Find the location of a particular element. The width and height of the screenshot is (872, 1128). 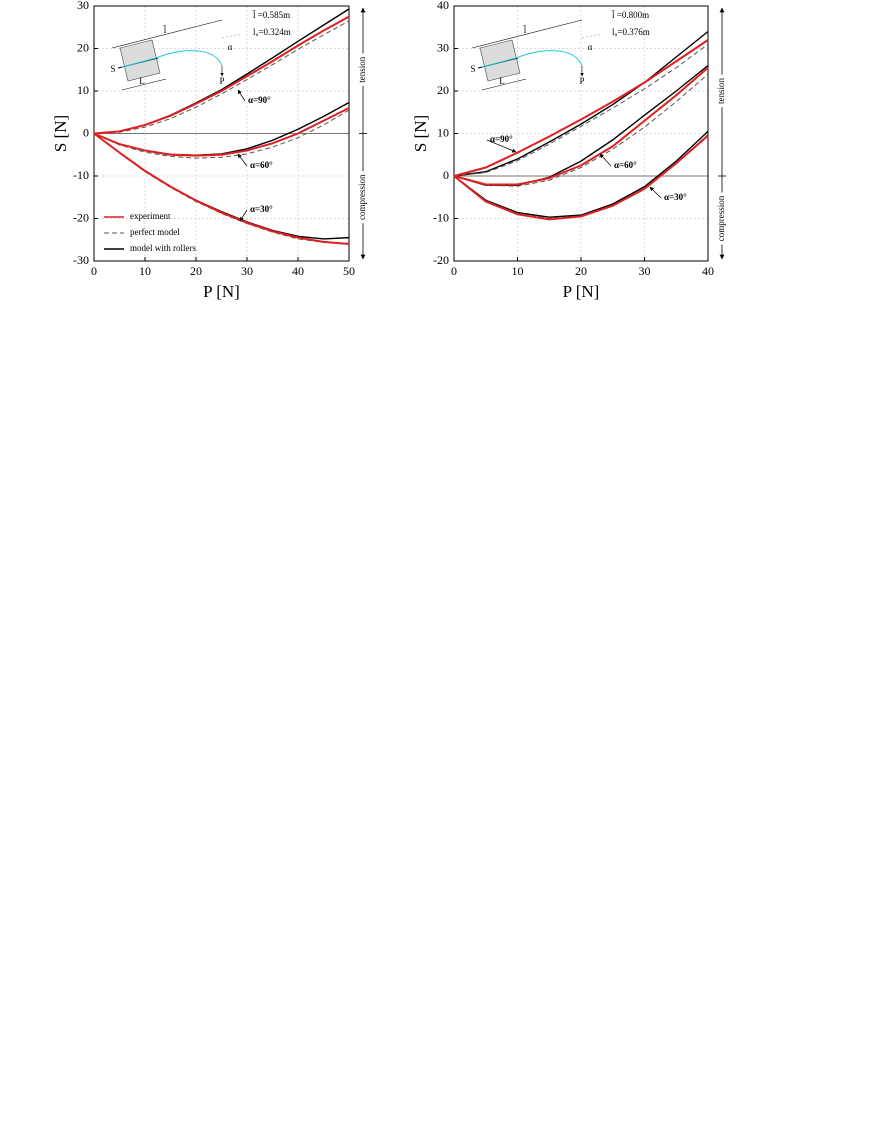

y-tick-label: -30 is located at coordinates (81, 260).